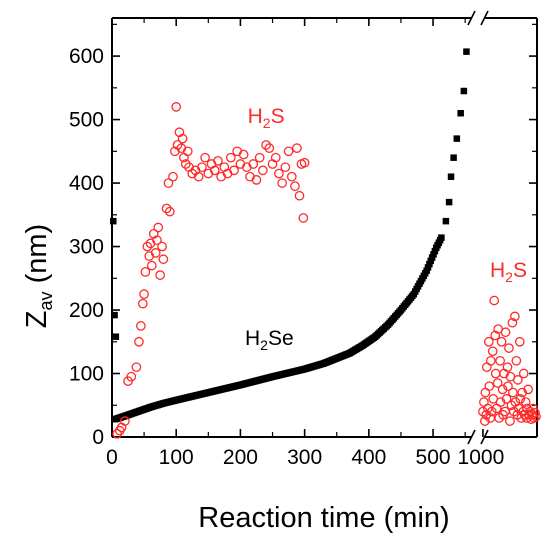 This screenshot has height=541, width=550. I want to click on x-axis-title: Reaction time (min), so click(323, 518).